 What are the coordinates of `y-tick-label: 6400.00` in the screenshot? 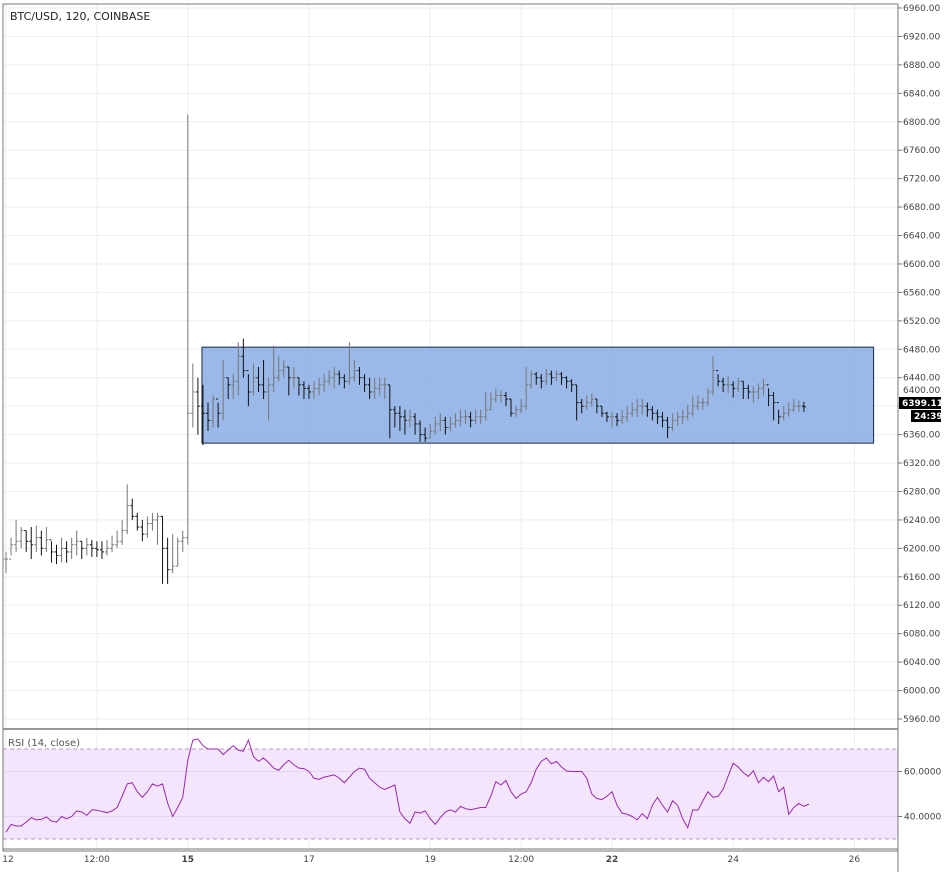 It's located at (921, 391).